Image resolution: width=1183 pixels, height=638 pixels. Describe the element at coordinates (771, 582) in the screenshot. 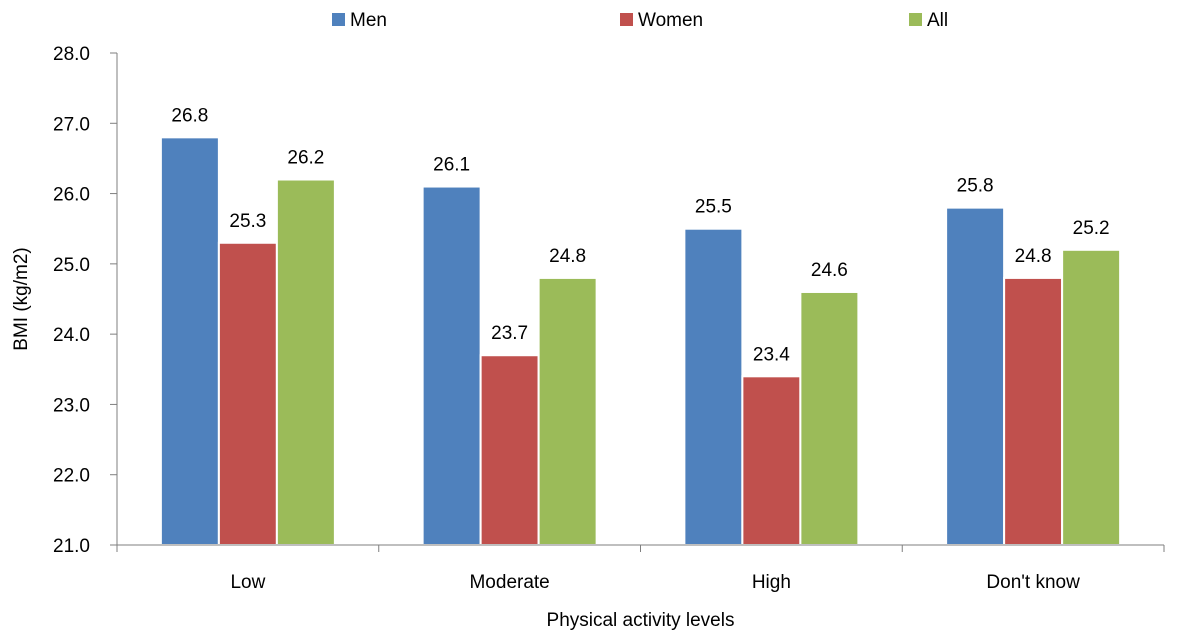

I see `x-category-label: High` at that location.